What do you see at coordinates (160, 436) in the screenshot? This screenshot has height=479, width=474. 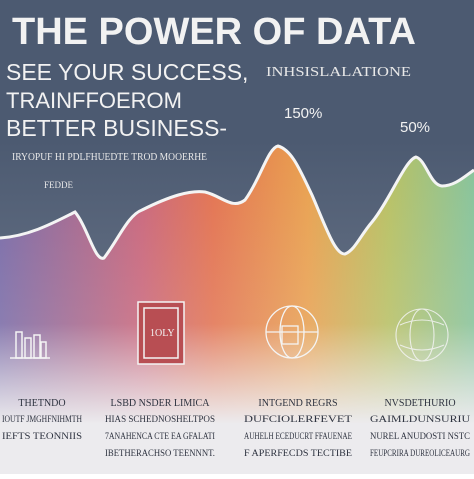 I see `column-line: 7ANAHENCA CTE EA GFALATI` at bounding box center [160, 436].